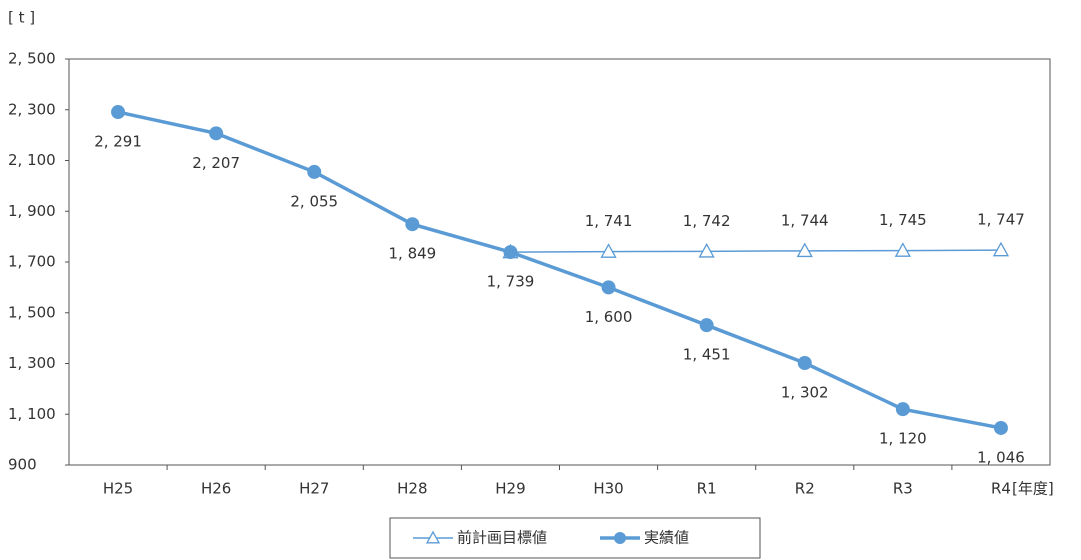  I want to click on x-unit: [年度], so click(1033, 489).